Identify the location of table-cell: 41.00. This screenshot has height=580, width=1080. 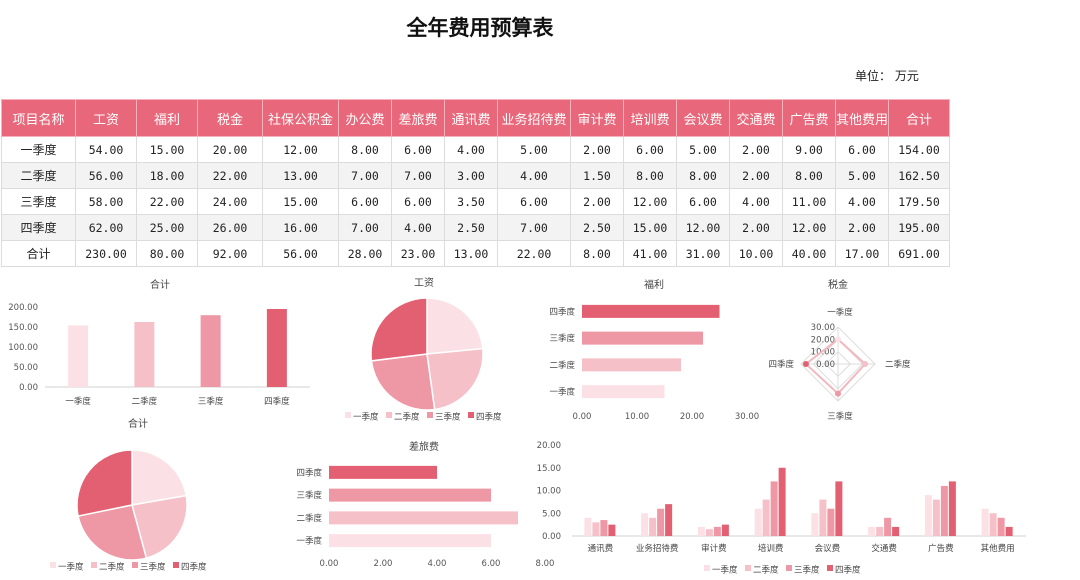
(650, 253).